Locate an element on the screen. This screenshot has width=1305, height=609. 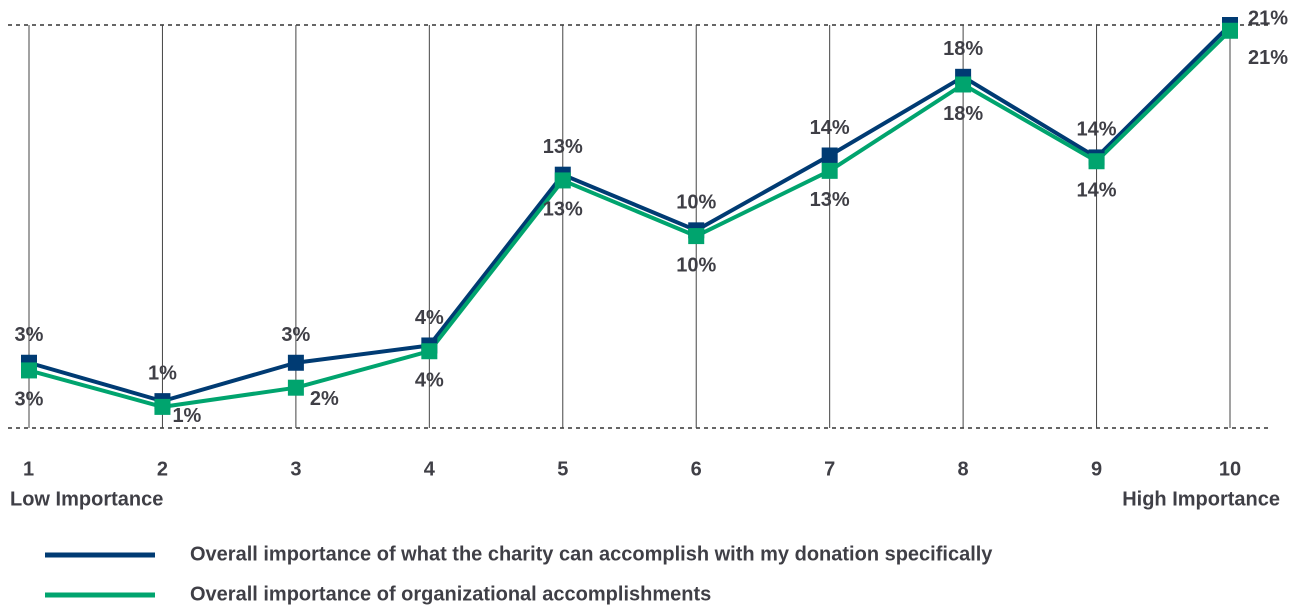
x-tick-label: 10 is located at coordinates (1230, 469).